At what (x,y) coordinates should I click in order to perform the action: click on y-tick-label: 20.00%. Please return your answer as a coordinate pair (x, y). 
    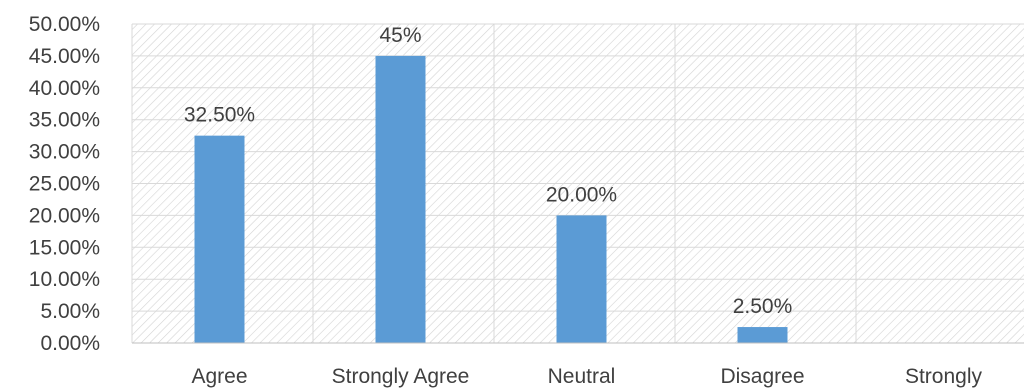
    Looking at the image, I should click on (64, 215).